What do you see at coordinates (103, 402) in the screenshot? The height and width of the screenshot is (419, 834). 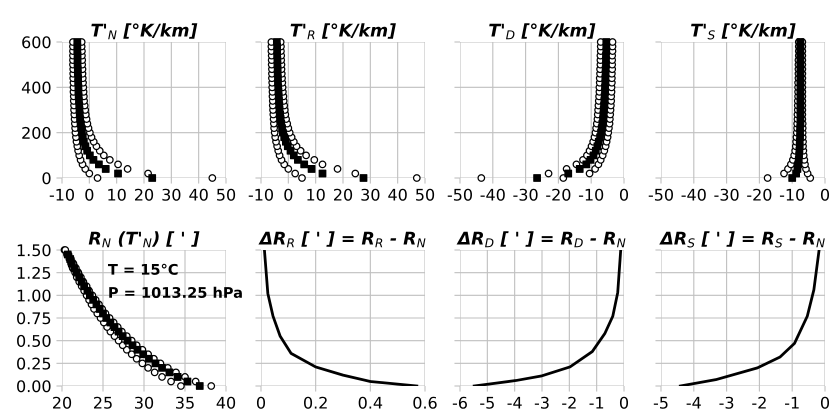 I see `x-tick-label: 25` at bounding box center [103, 402].